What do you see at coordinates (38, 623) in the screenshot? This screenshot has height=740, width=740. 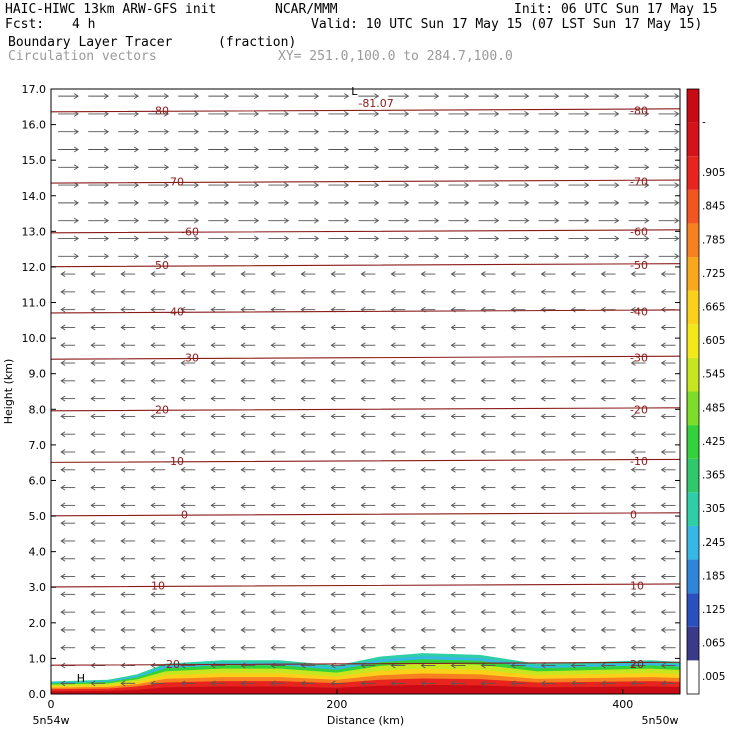 I see `y-tick-label: 2.0` at bounding box center [38, 623].